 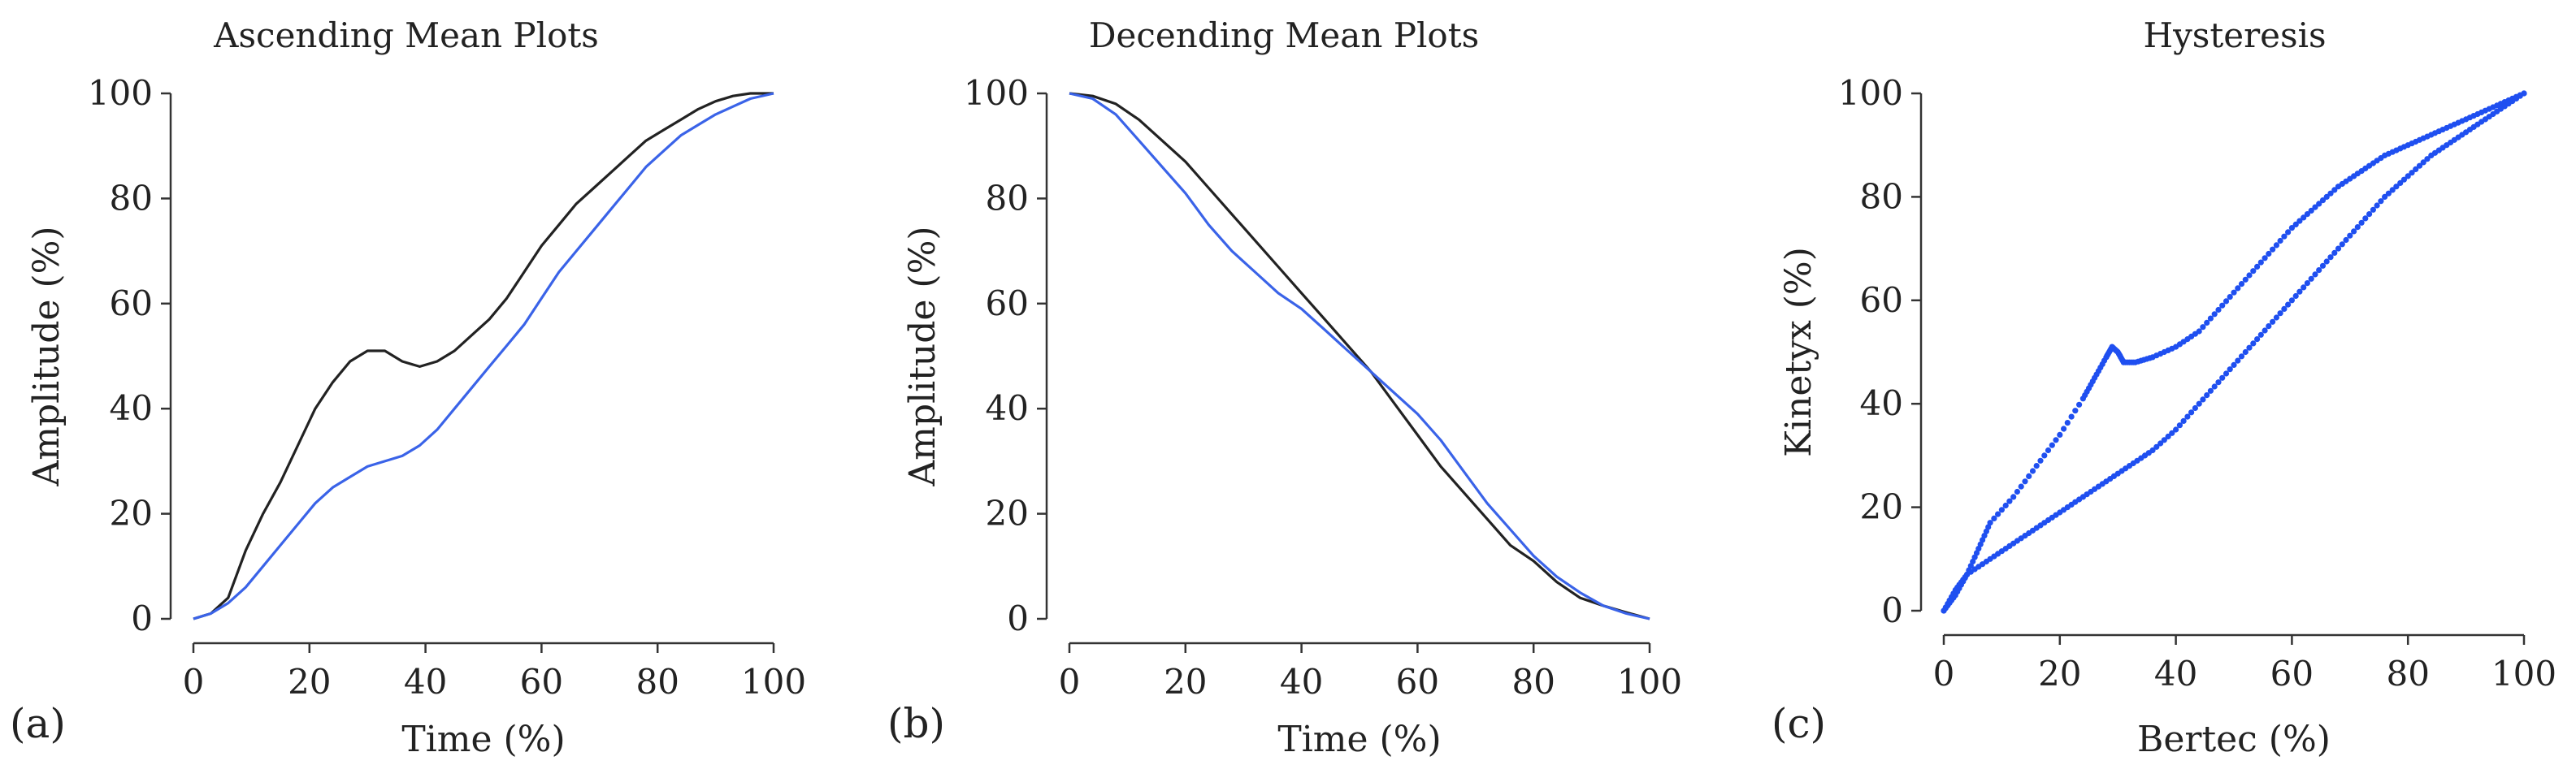 I want to click on y-tick-label: 20, so click(x=131, y=514).